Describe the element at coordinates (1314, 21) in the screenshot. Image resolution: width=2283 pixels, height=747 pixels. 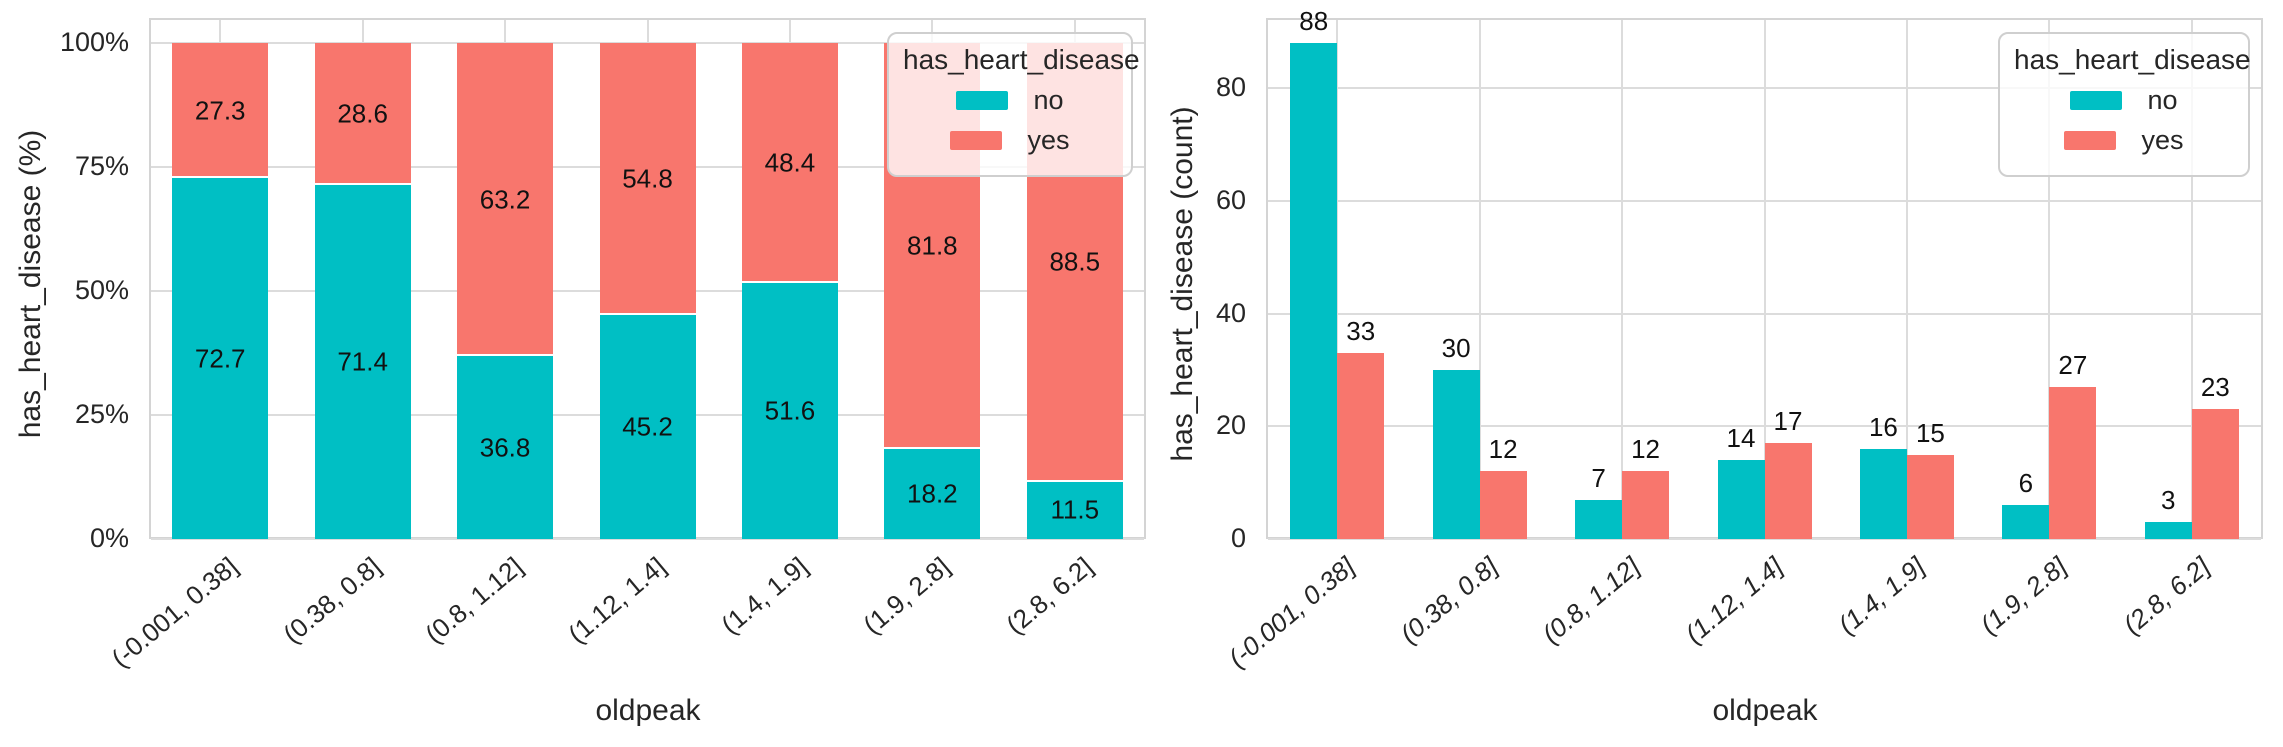
I see `bar-value-label: 88` at that location.